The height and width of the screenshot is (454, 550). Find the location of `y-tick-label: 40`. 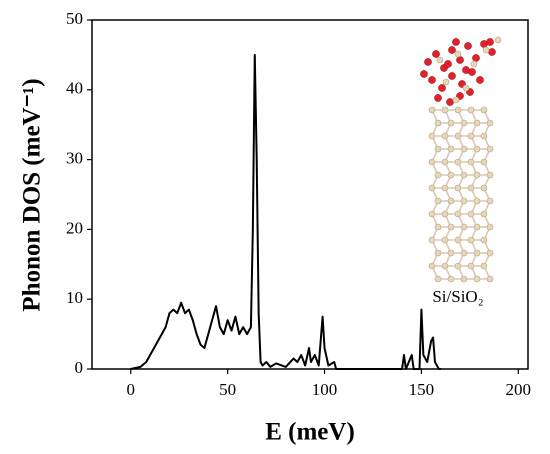

y-tick-label: 40 is located at coordinates (74, 88).